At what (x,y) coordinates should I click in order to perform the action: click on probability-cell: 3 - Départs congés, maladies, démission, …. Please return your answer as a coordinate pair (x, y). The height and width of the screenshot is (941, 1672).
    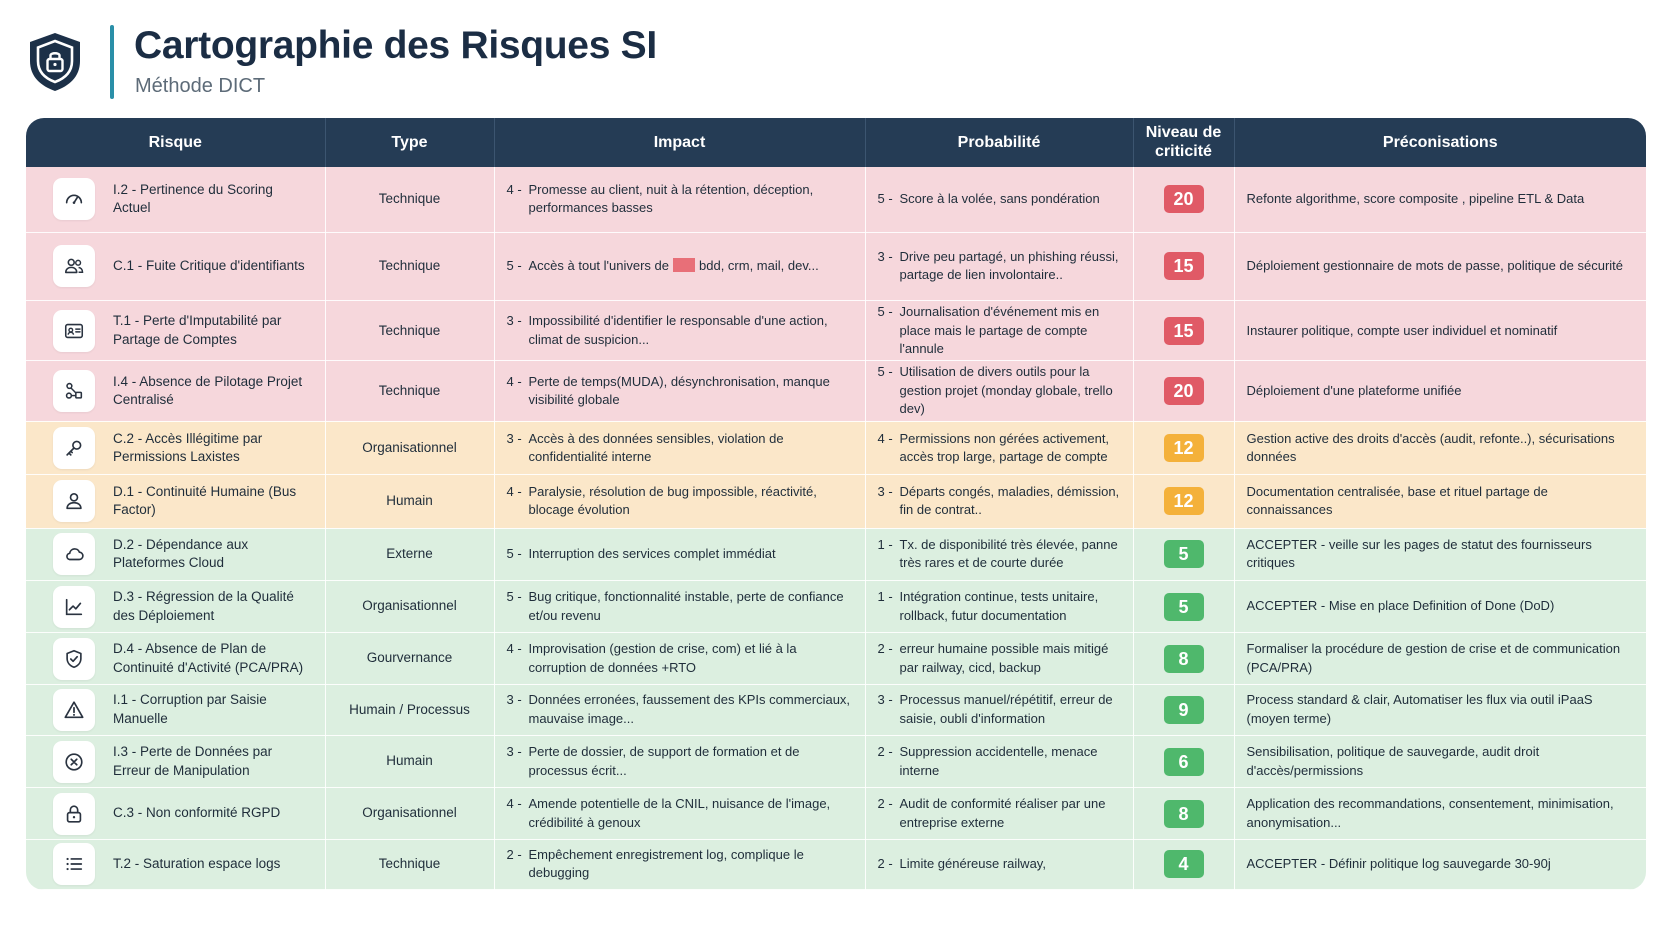
    Looking at the image, I should click on (999, 501).